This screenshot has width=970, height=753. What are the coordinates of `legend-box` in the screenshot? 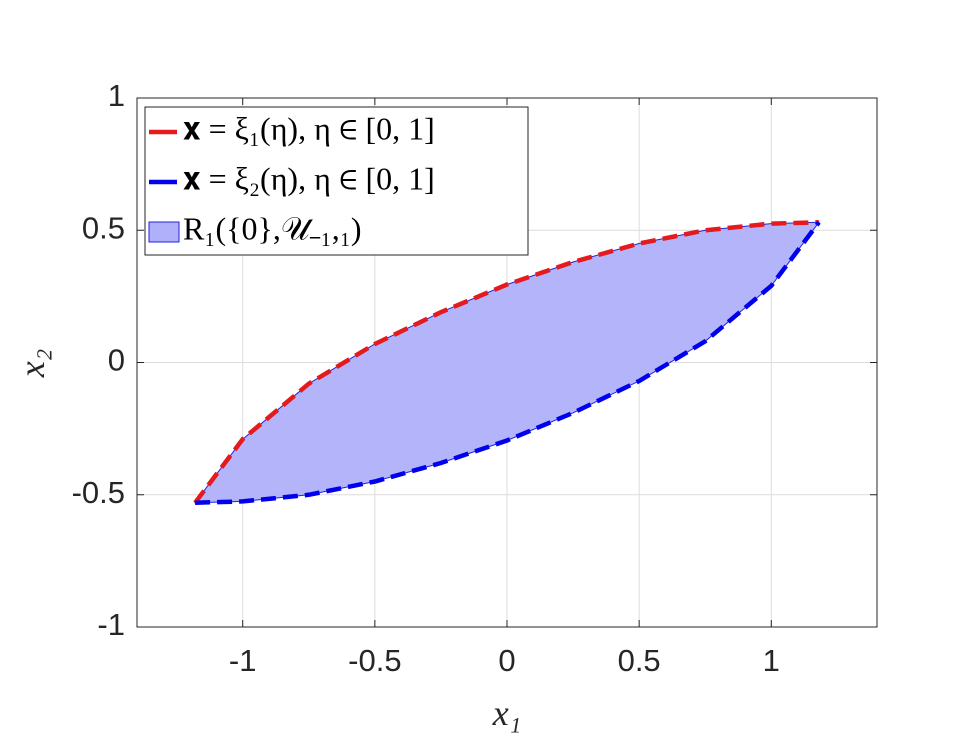 It's located at (336, 181).